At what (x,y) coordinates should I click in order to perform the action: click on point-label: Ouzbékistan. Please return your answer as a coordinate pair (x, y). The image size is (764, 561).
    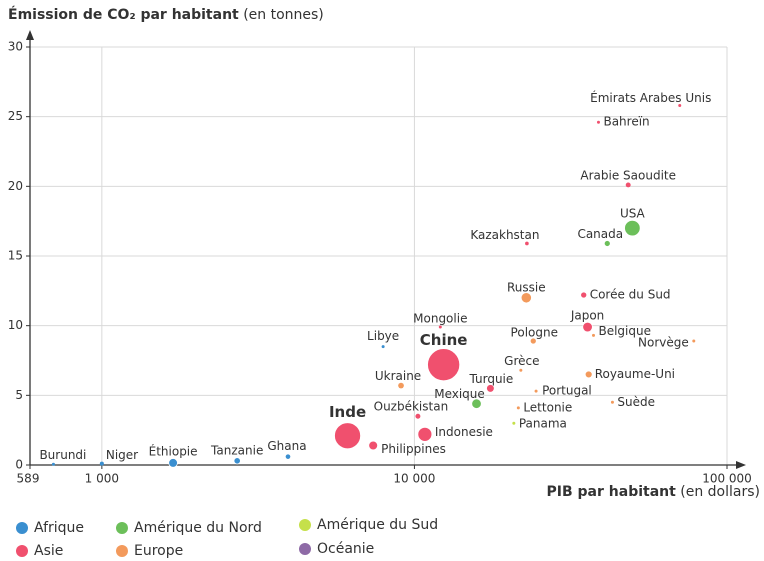
    Looking at the image, I should click on (411, 407).